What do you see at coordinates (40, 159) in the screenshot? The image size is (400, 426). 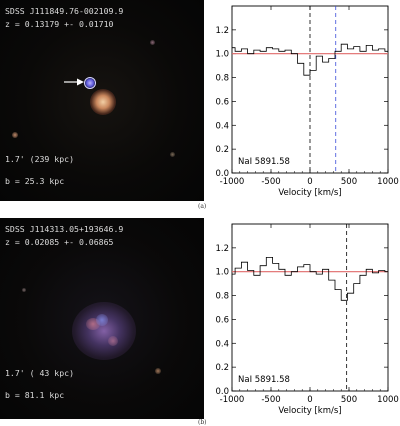 I see `separation-label: 1.7' (239 kpc)` at bounding box center [40, 159].